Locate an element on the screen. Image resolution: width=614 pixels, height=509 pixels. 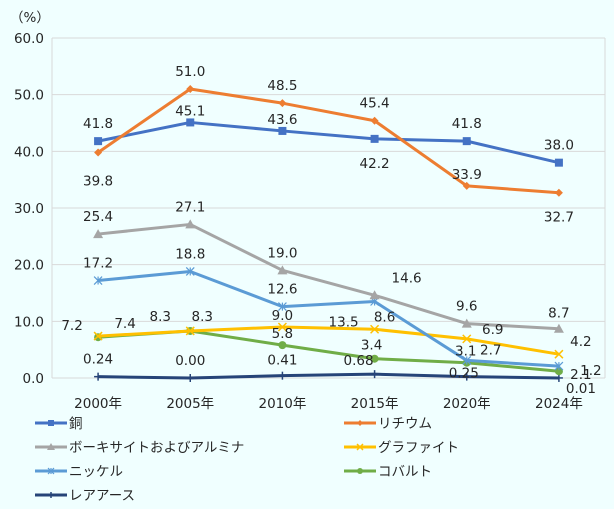
y-tick-label: 20.0 is located at coordinates (29, 266).